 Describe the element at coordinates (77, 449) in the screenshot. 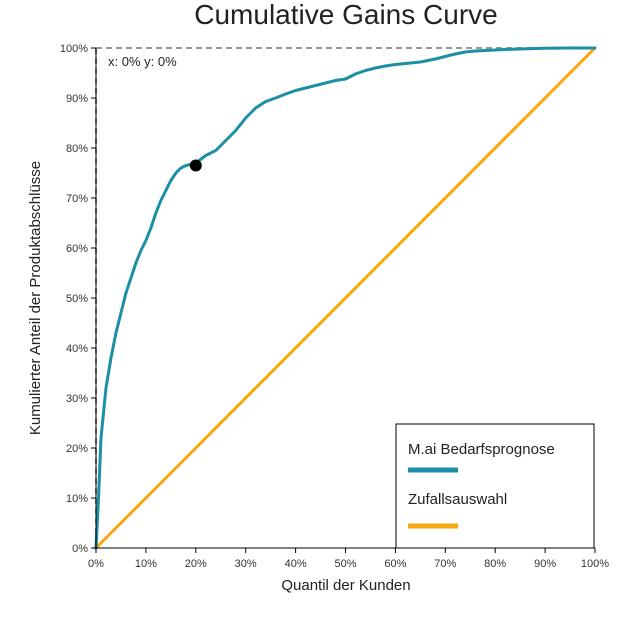

I see `y-tick-label: 20%` at that location.